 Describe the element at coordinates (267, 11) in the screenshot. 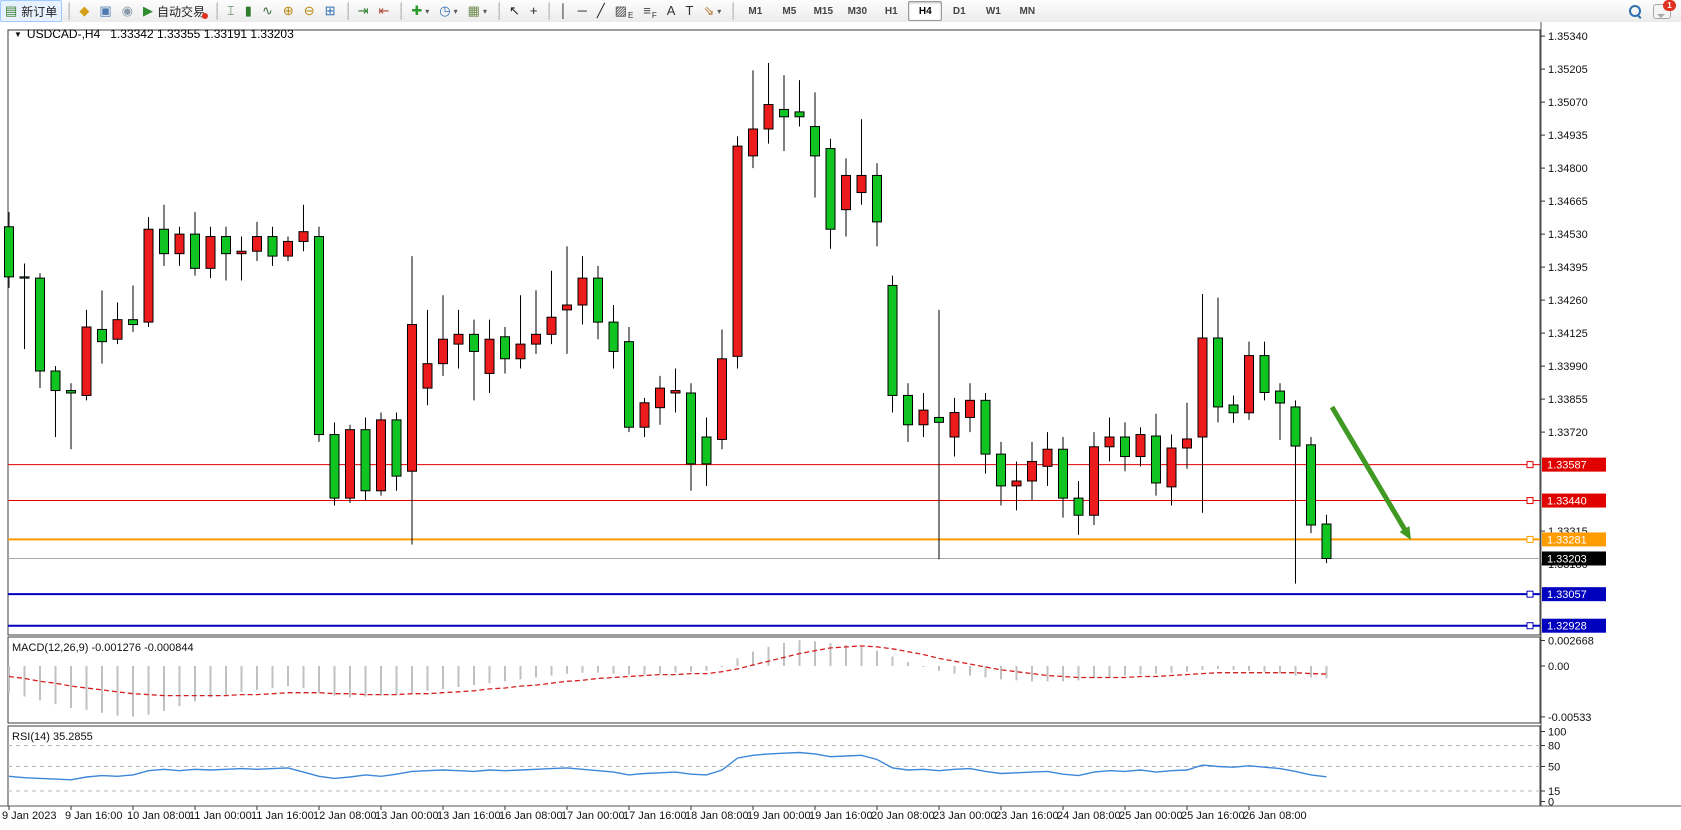

I see `line-chart-icon: ∿` at that location.